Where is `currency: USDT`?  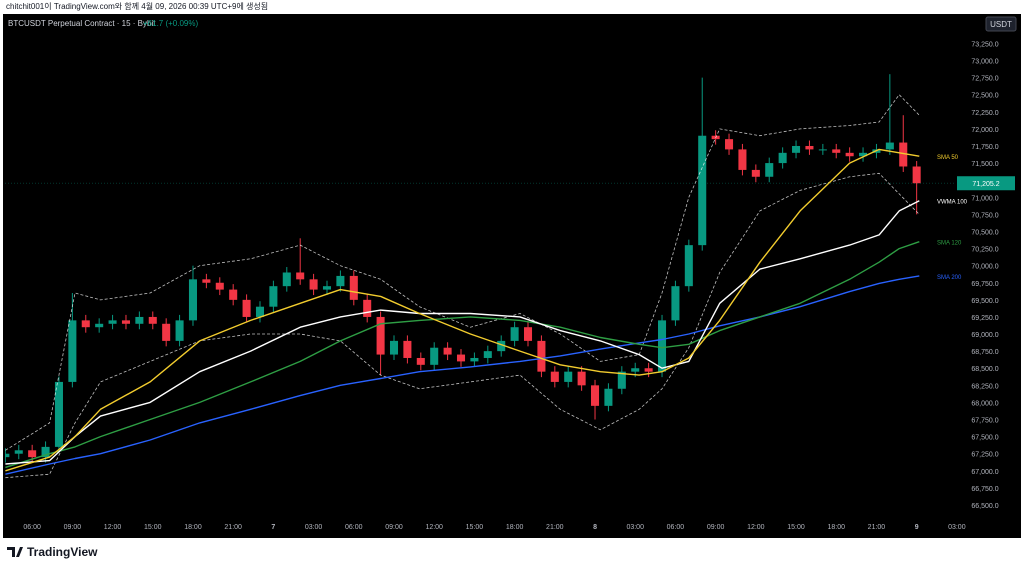
currency: USDT is located at coordinates (1001, 24).